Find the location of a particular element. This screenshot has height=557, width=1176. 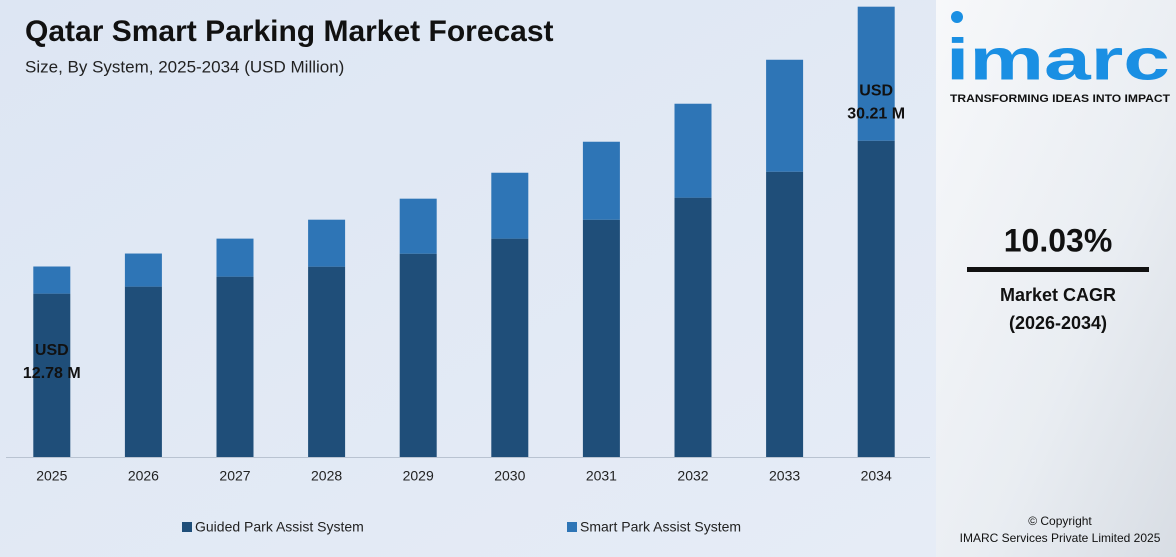

x-tick-label: 2032 is located at coordinates (692, 476).